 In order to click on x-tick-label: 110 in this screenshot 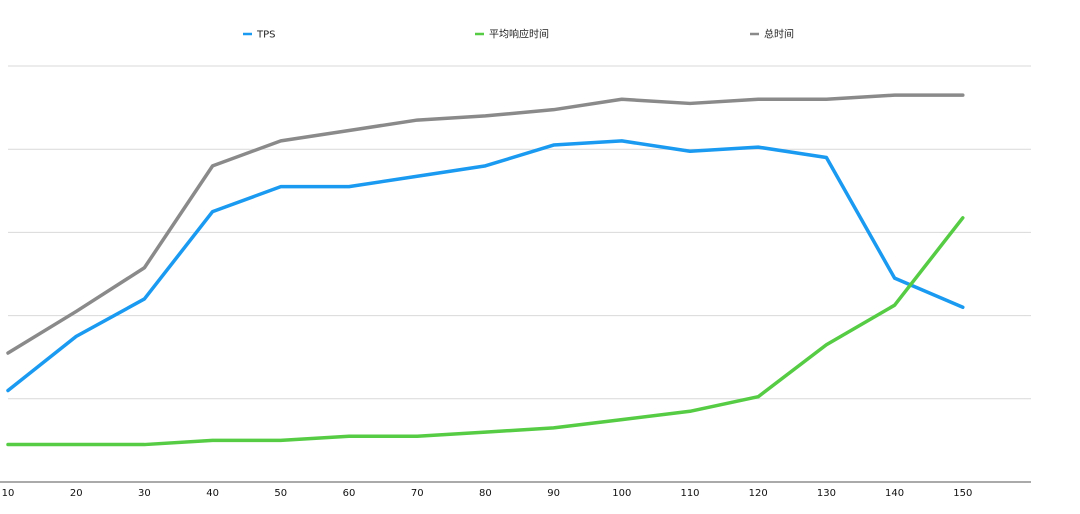, I will do `click(689, 493)`.